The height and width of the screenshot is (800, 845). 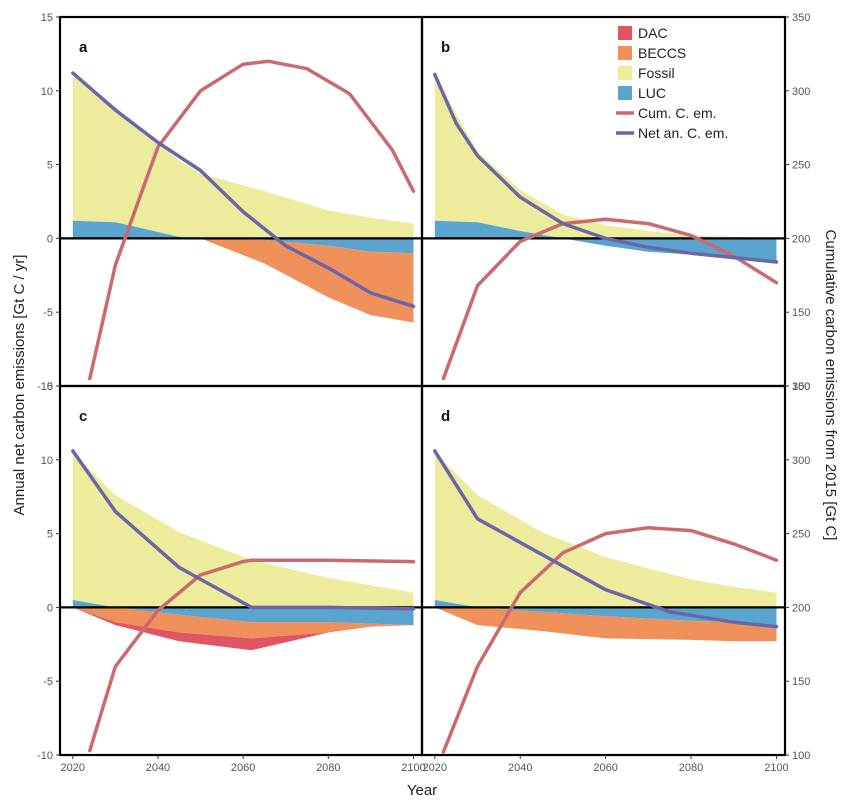 I want to click on legend-label-cum: Cum. C. em., so click(x=677, y=113).